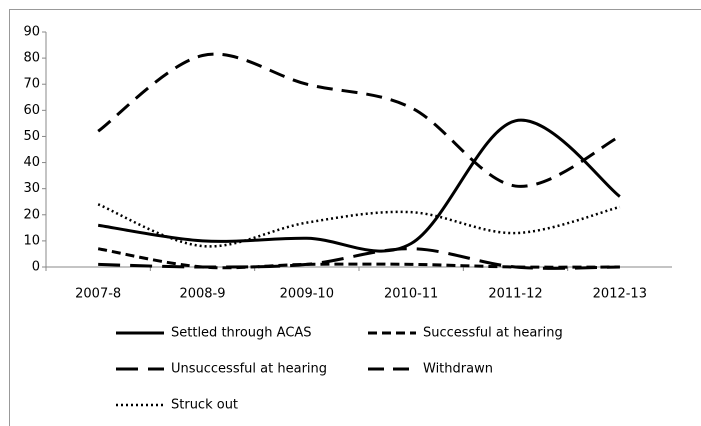  I want to click on y-tick-label: 50, so click(31, 136).